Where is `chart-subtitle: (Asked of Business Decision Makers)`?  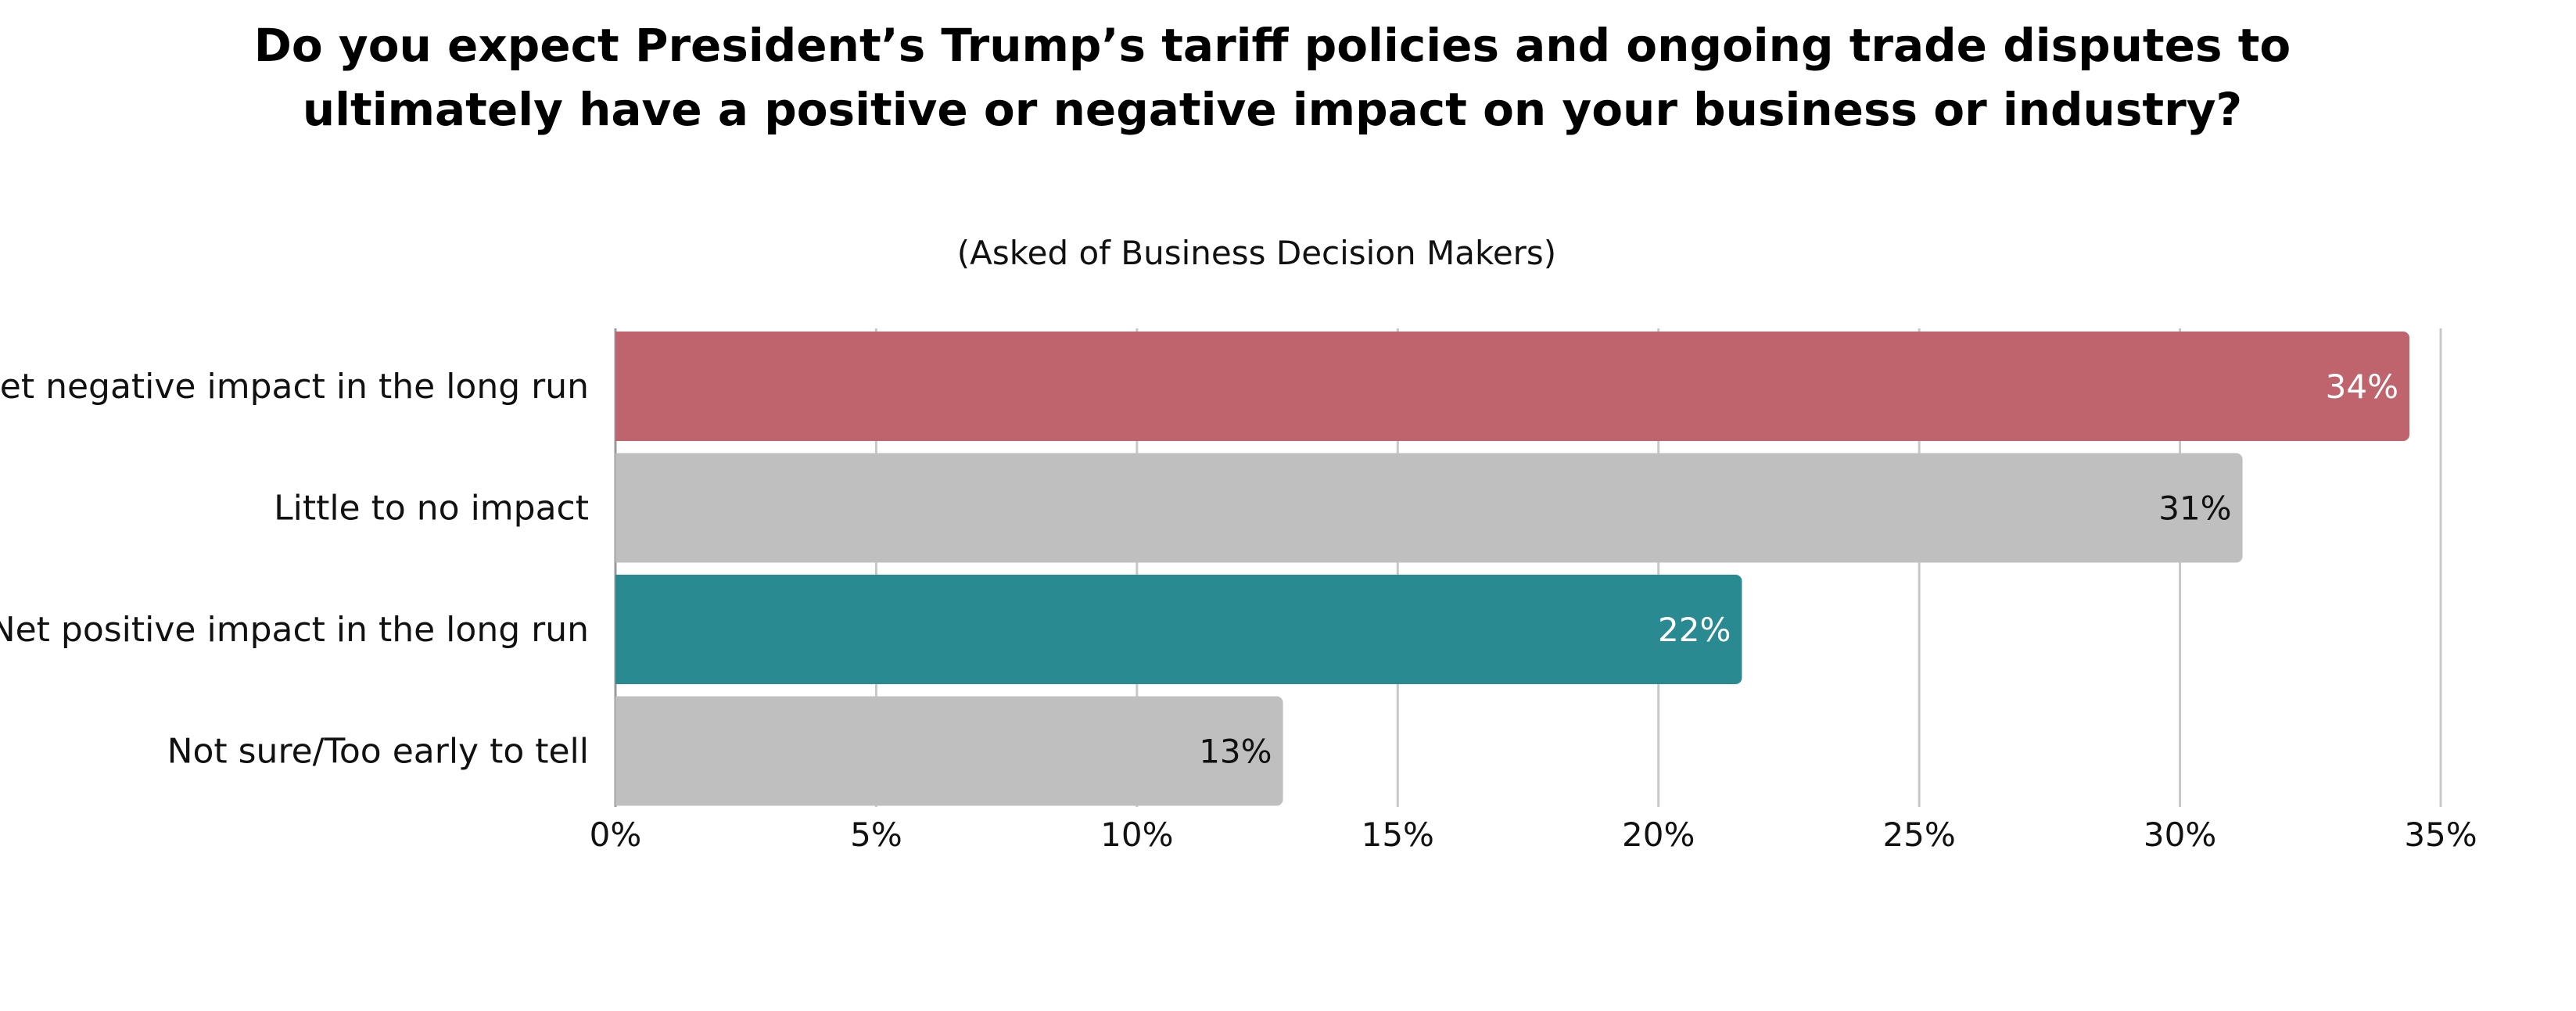
chart-subtitle: (Asked of Business Decision Makers) is located at coordinates (1256, 253).